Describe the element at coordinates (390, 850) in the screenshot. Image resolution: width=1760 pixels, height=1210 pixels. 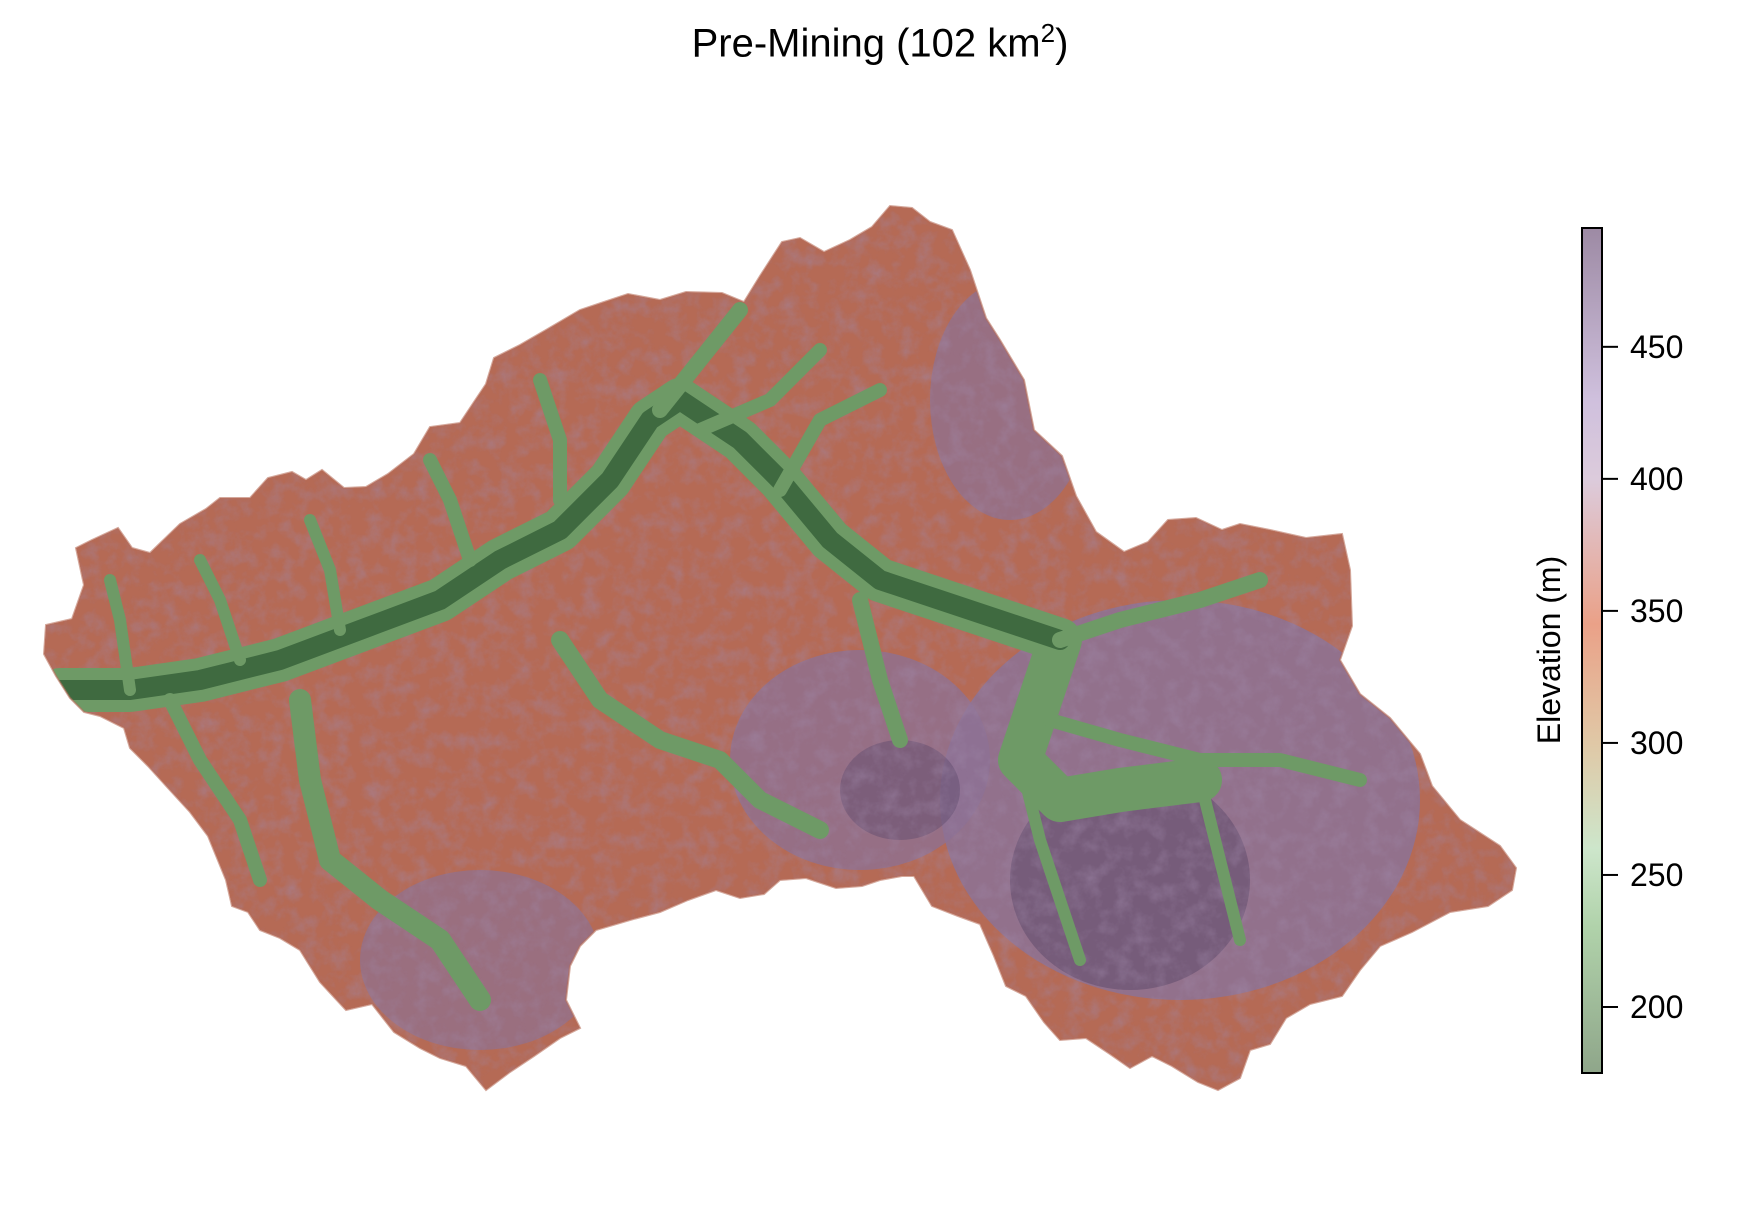
I see `tributary-southwest` at that location.